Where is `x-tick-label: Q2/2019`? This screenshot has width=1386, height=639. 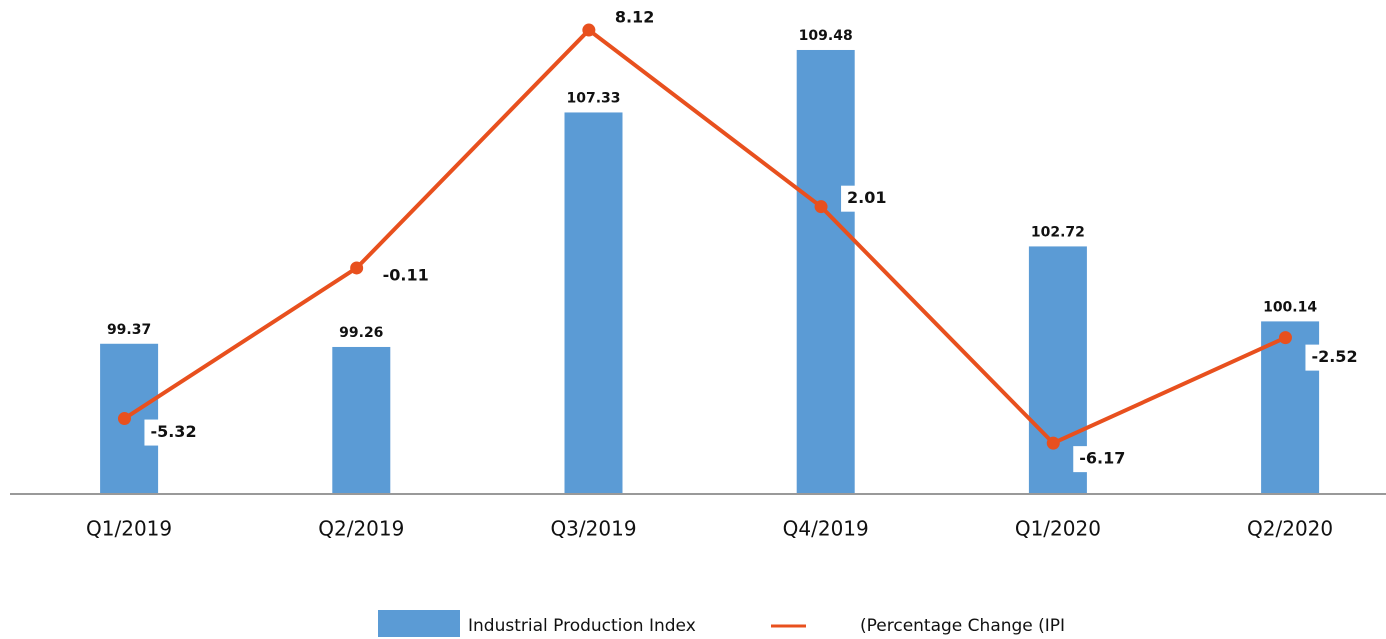
x-tick-label: Q2/2019 is located at coordinates (361, 529).